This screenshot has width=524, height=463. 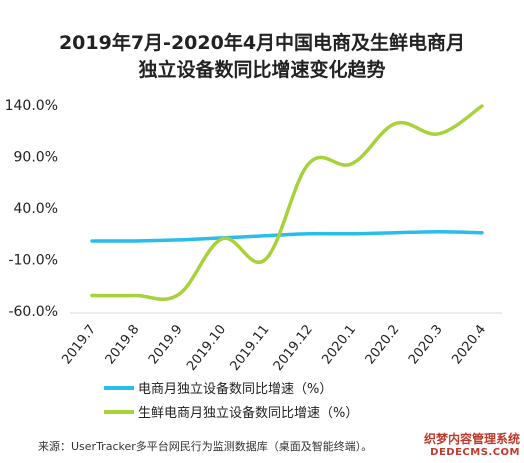 What do you see at coordinates (205, 446) in the screenshot?
I see `source-note: 来源：UserTracker多平台网民行为监测数据库（桌面及智能终端）。` at bounding box center [205, 446].